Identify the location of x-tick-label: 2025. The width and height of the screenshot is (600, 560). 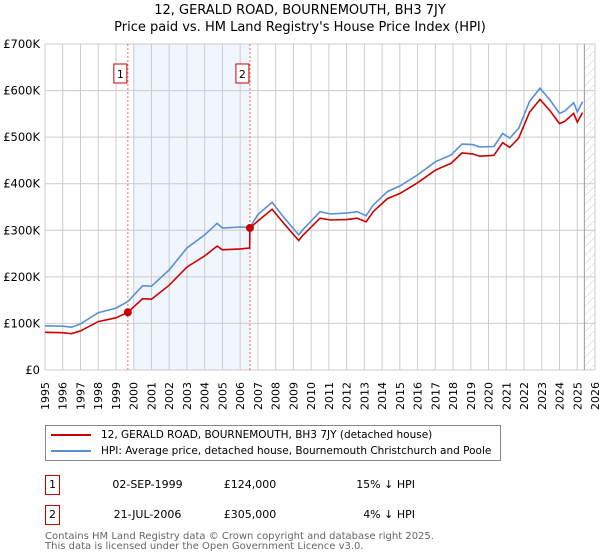
(577, 396).